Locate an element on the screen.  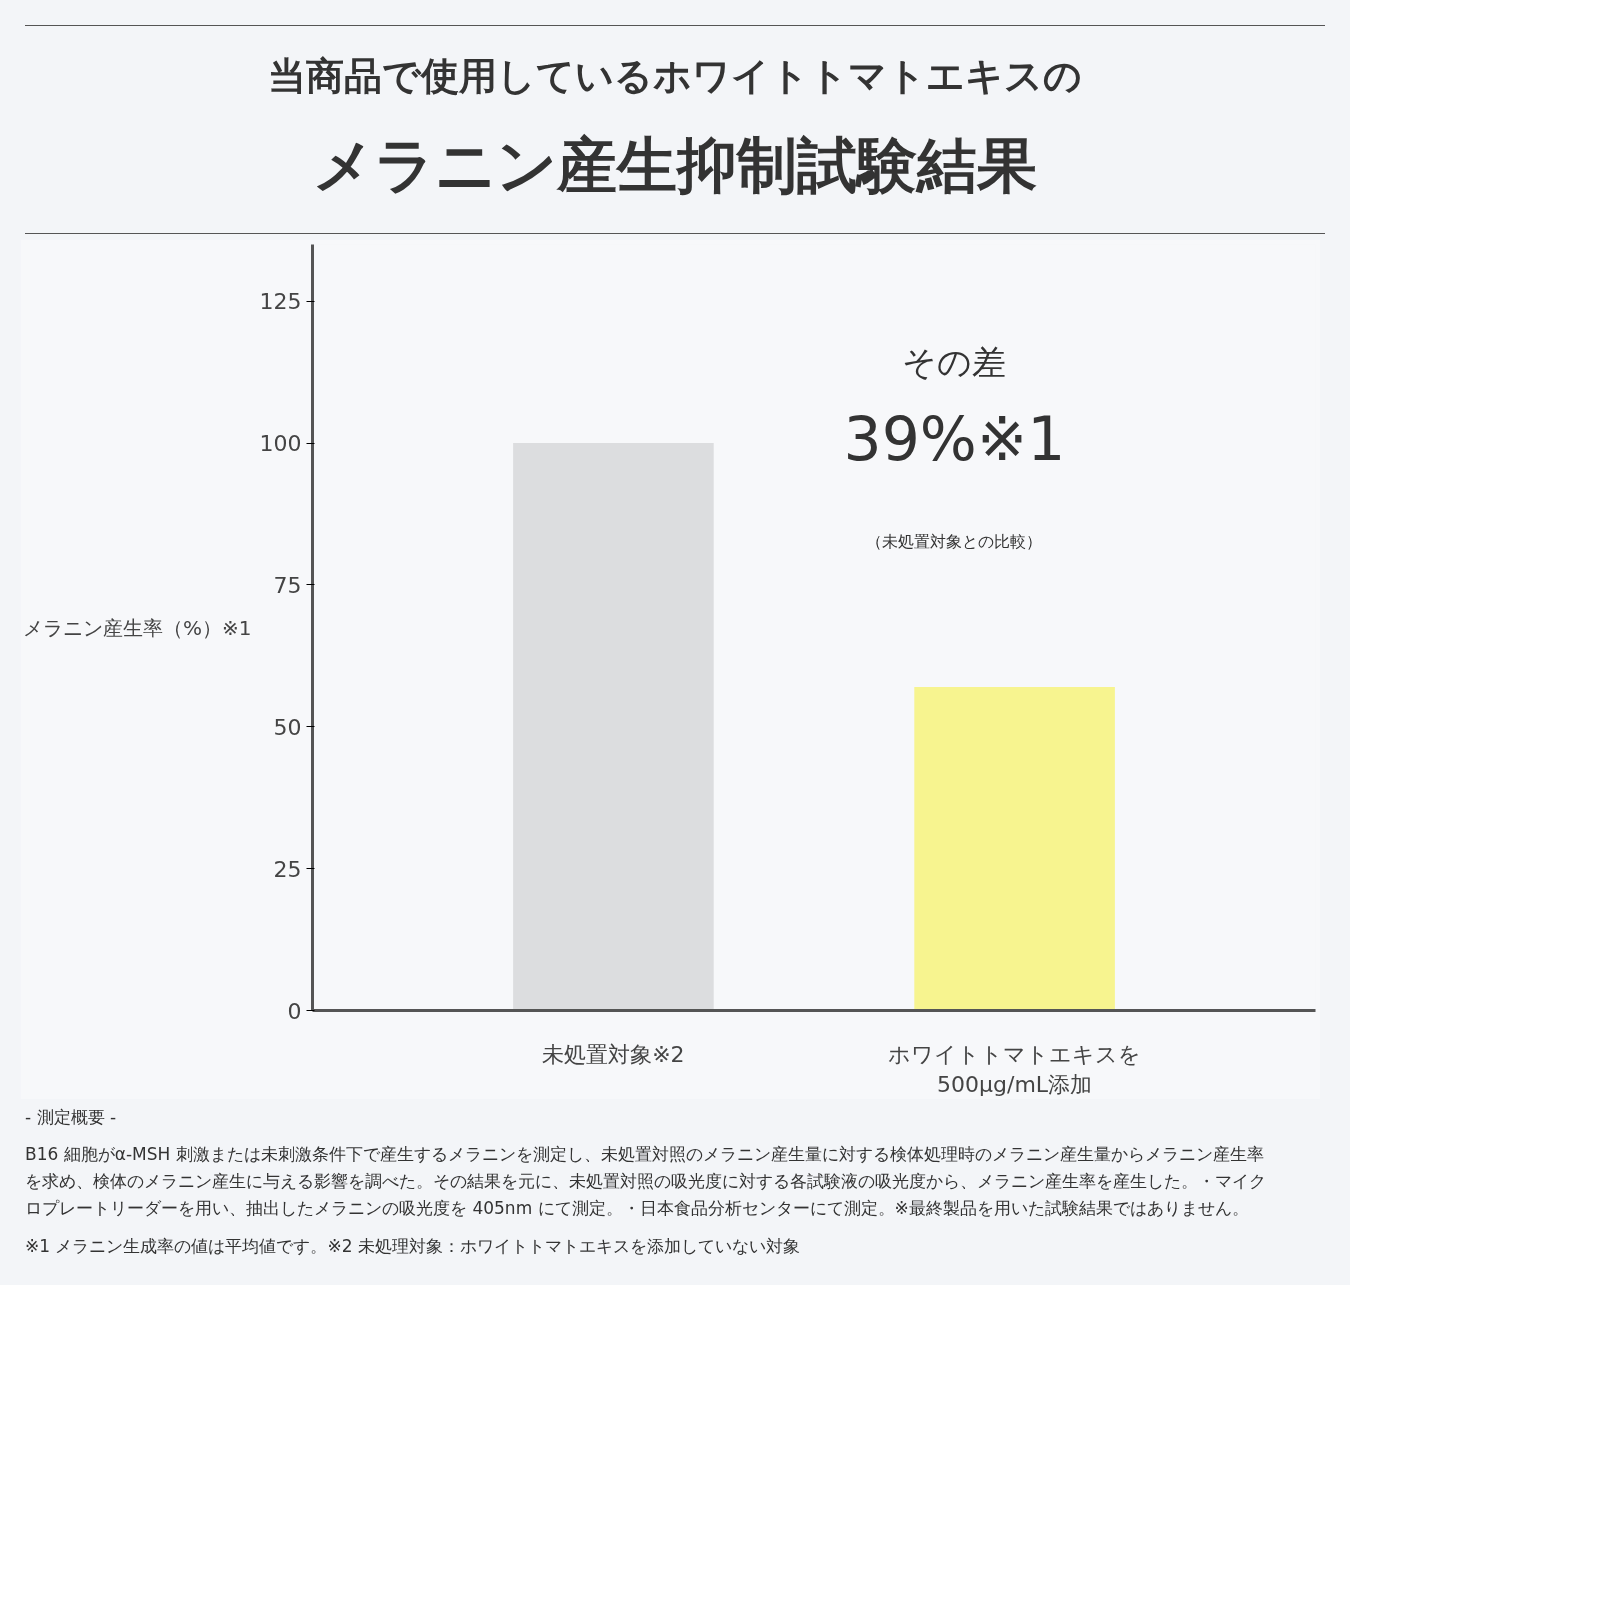
y-tick-label: 50 is located at coordinates (287, 727).